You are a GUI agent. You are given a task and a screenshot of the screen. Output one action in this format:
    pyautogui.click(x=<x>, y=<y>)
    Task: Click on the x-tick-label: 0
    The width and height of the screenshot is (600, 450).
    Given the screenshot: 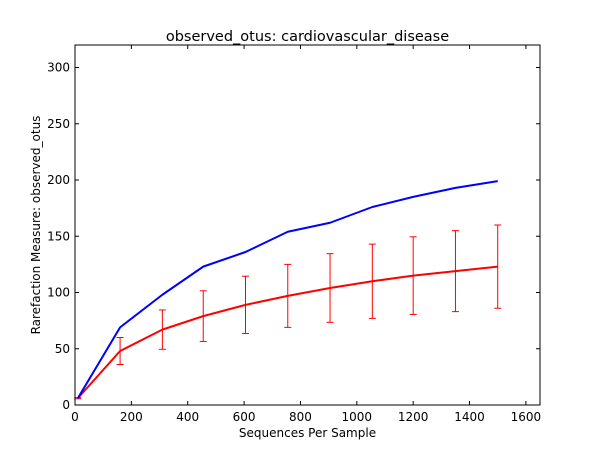 What is the action you would take?
    pyautogui.click(x=75, y=417)
    